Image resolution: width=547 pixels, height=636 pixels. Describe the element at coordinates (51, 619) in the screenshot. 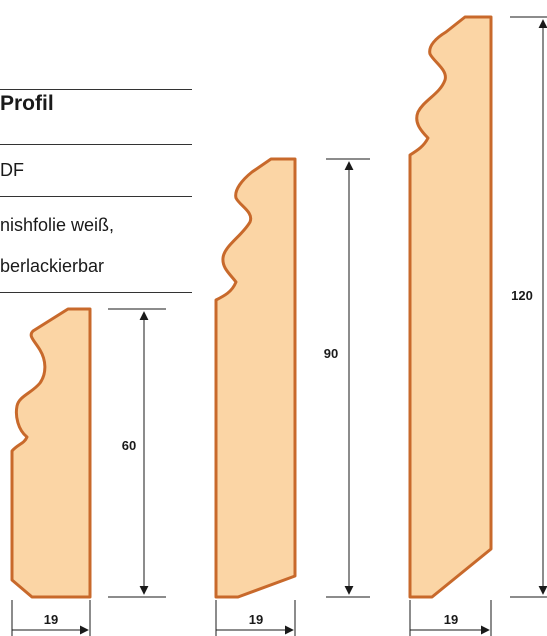

I see `profile-60-width-label: 19` at that location.